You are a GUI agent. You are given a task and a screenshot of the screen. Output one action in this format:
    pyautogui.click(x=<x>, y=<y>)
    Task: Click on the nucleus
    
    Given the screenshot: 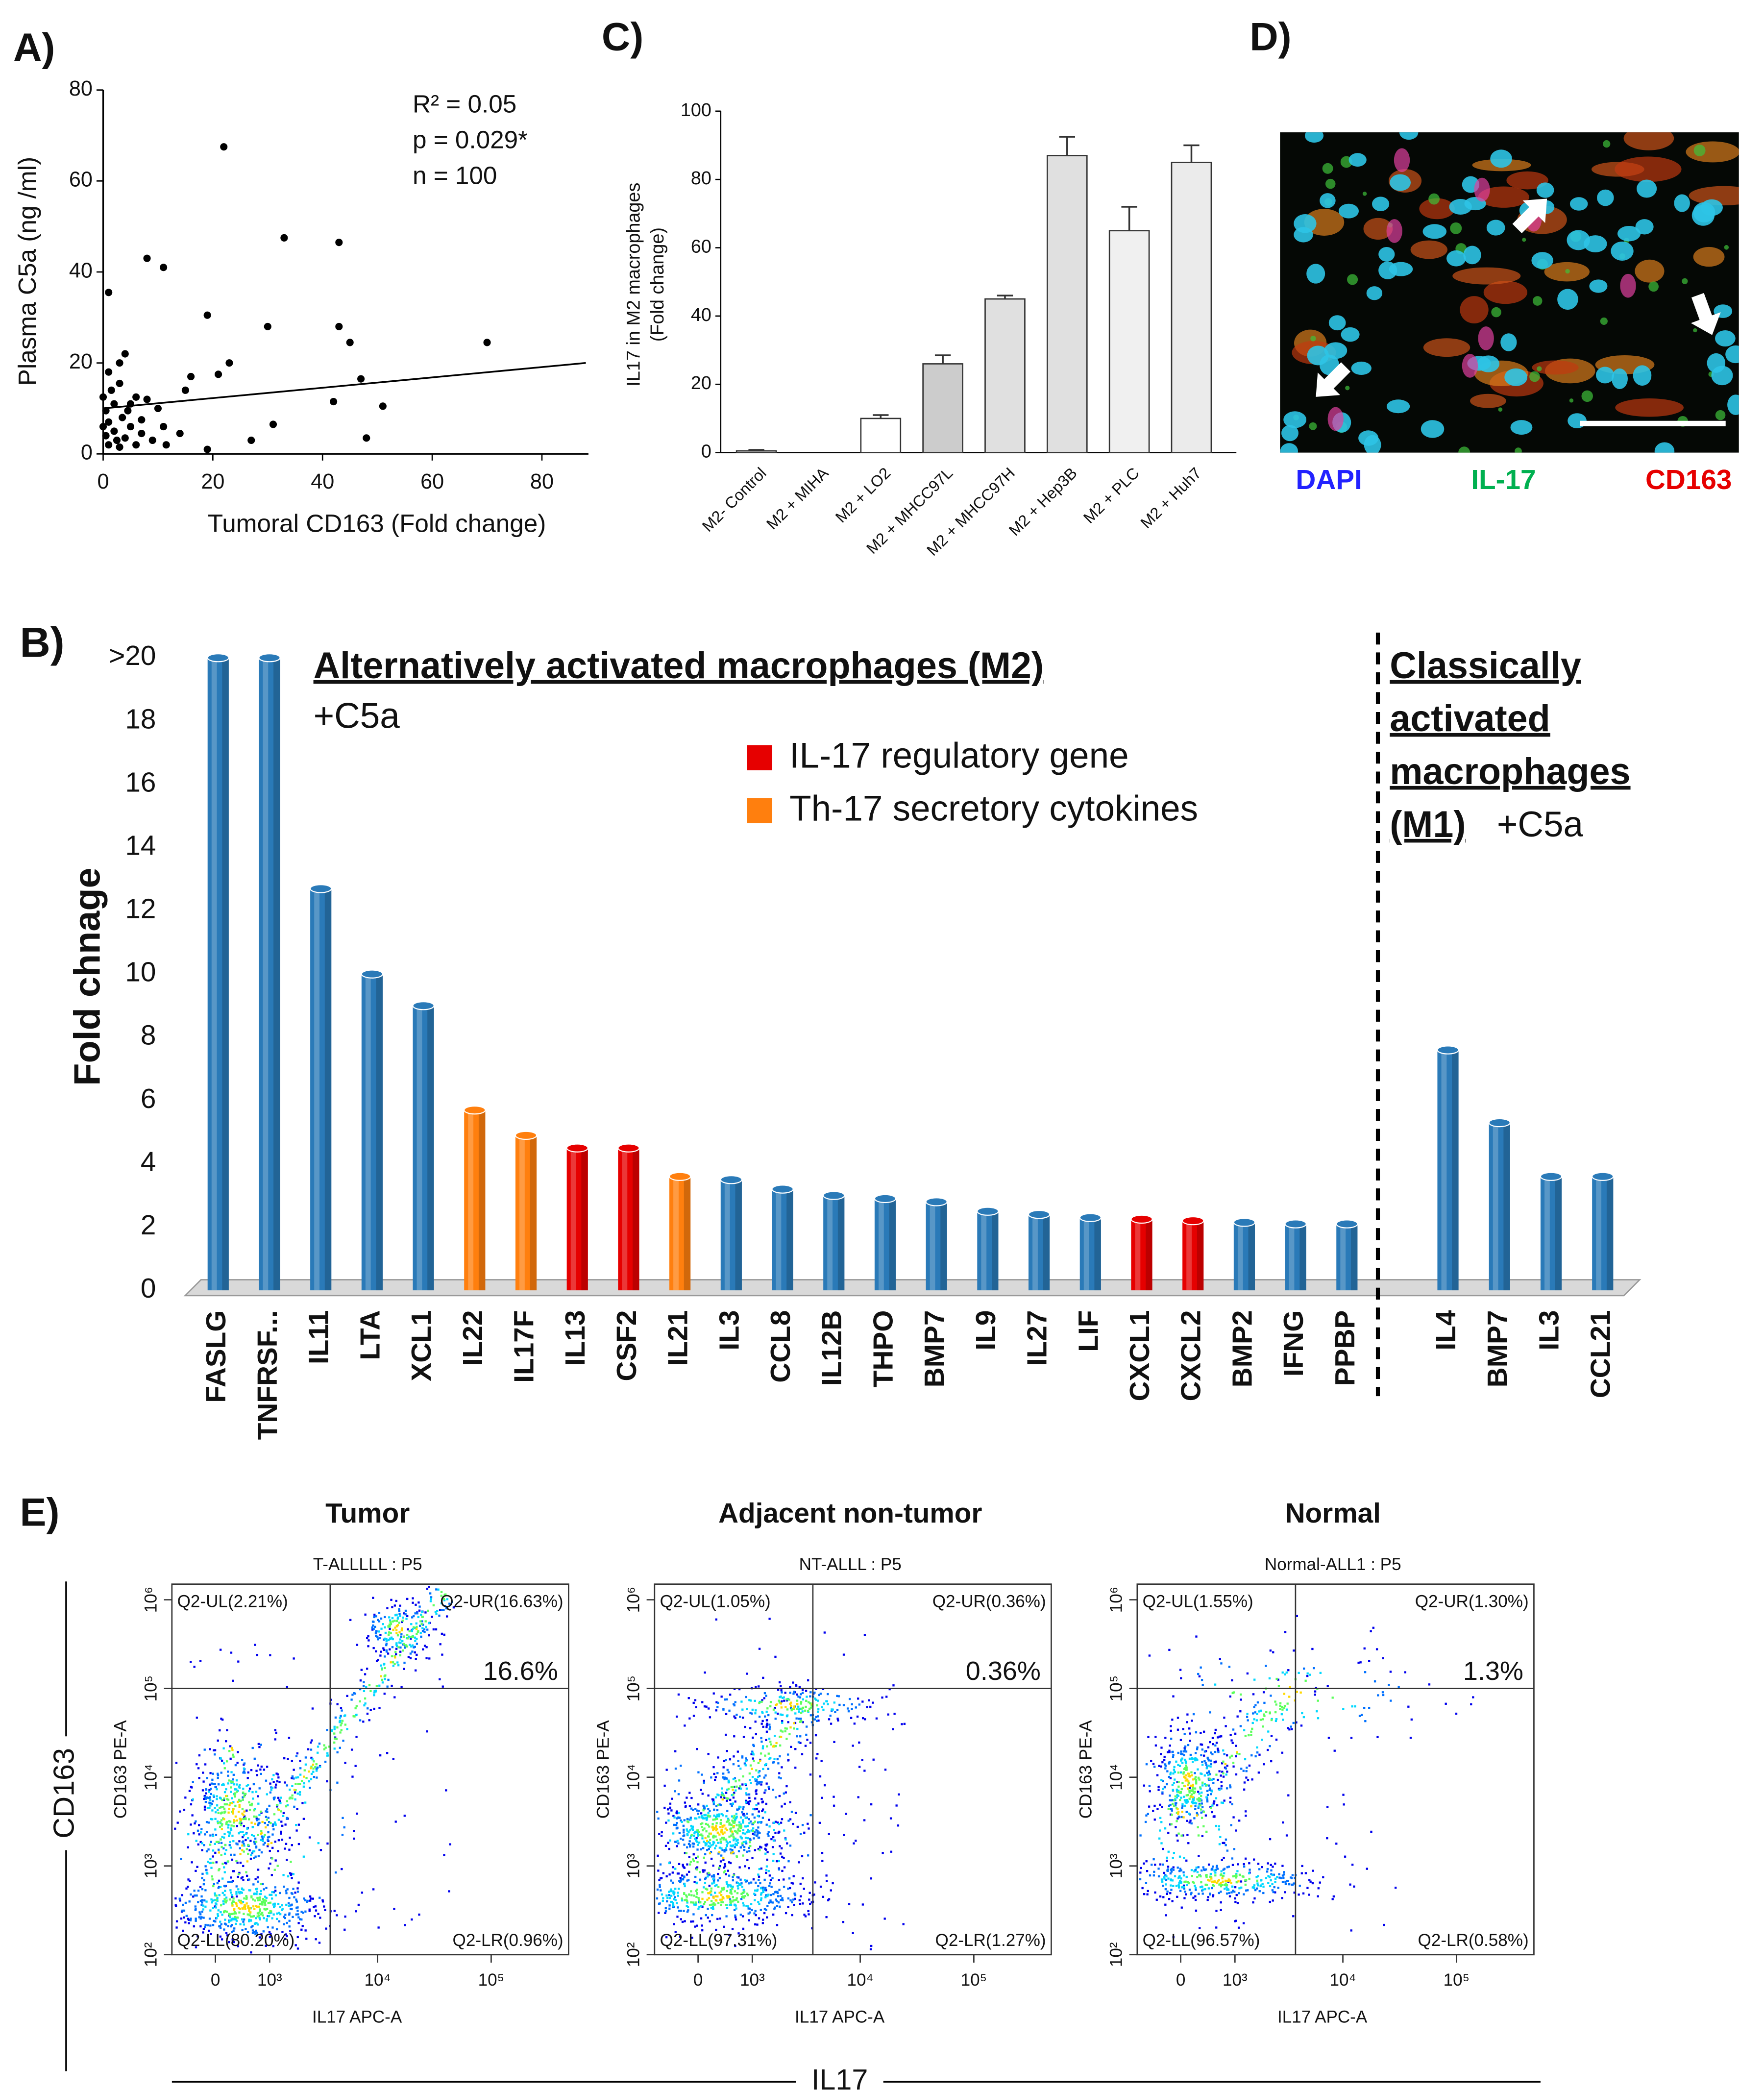 What is the action you would take?
    pyautogui.click(x=1372, y=444)
    